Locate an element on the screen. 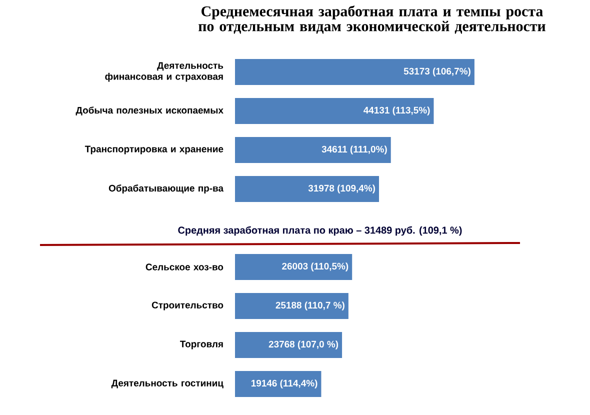  data-label: 23768 (107,0 %) is located at coordinates (303, 345).